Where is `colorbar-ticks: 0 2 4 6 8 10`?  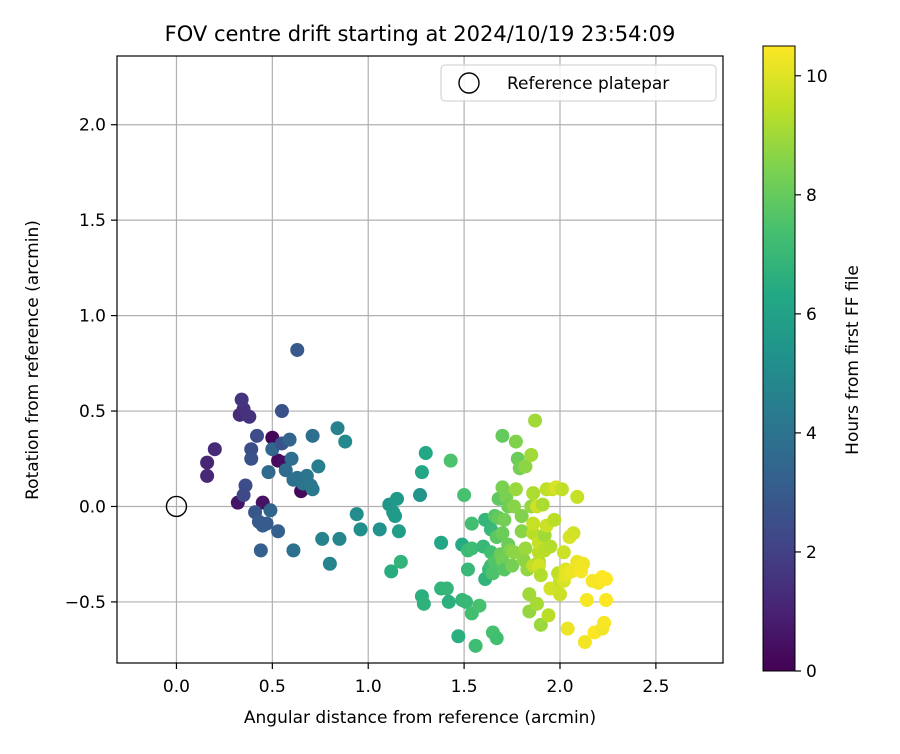 colorbar-ticks: 0 2 4 6 8 10 is located at coordinates (811, 374).